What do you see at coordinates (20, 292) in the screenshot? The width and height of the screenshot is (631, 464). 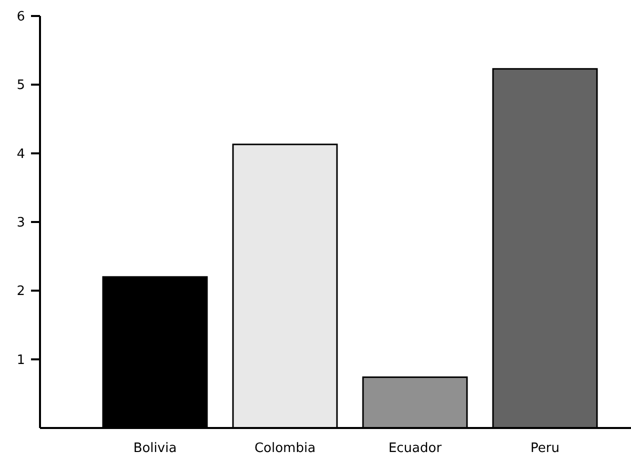 I see `y-tick-label: 2` at bounding box center [20, 292].